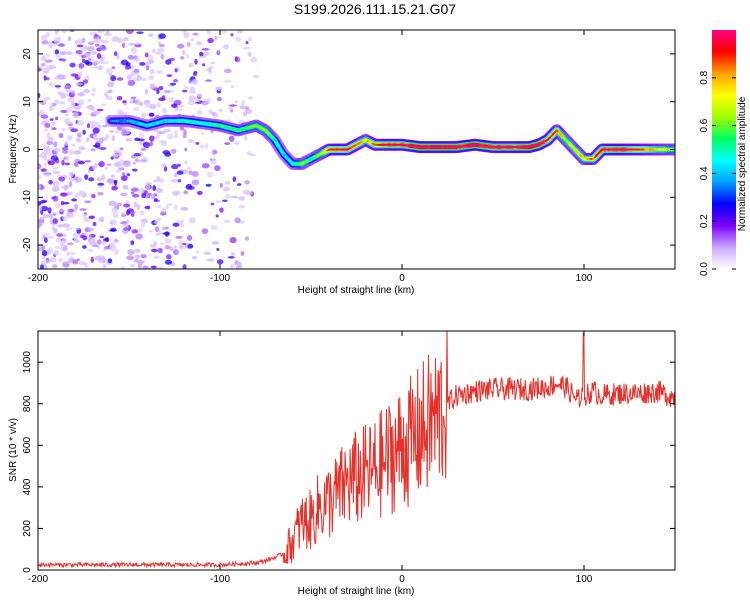  Describe the element at coordinates (27, 528) in the screenshot. I see `snr-ytick-label: 200` at that location.